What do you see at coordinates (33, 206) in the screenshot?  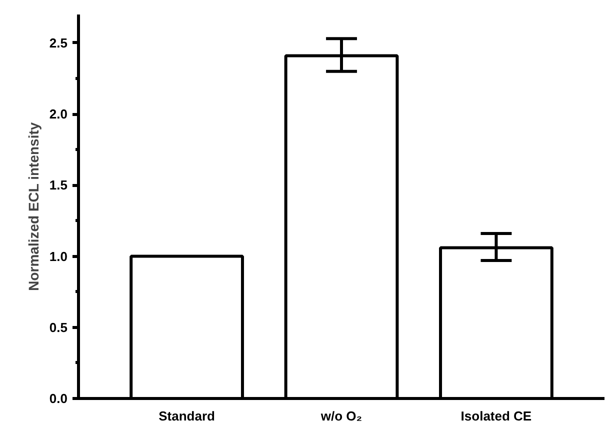 I see `y-axis-title: Normalized ECL intensity` at bounding box center [33, 206].